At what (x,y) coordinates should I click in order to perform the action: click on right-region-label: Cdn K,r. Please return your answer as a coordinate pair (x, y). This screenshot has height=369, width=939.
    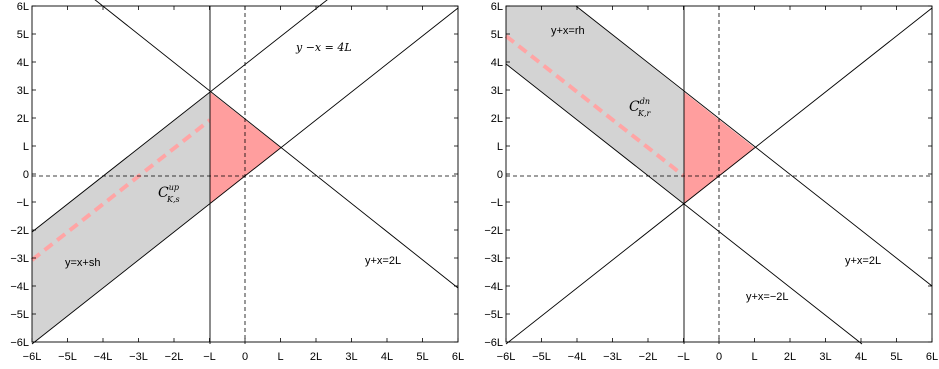
    Looking at the image, I should click on (640, 107).